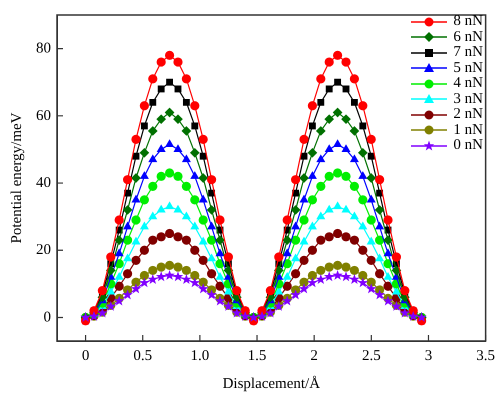  What do you see at coordinates (200, 356) in the screenshot?
I see `x-tick-label: 1.0` at bounding box center [200, 356].